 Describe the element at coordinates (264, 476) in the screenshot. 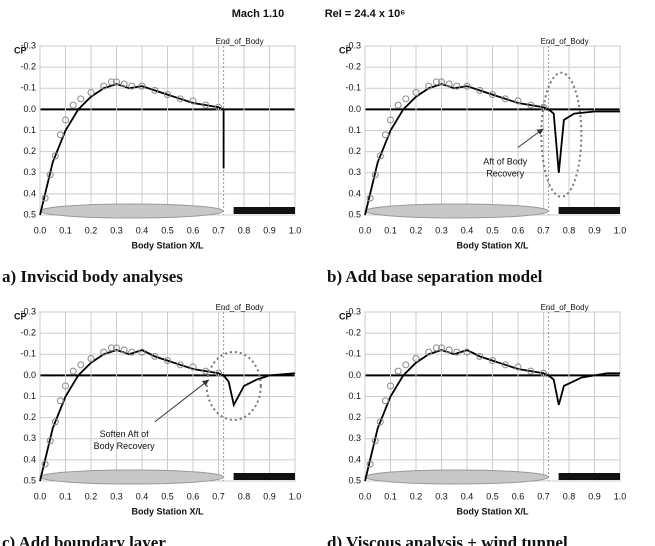

I see `sting` at that location.